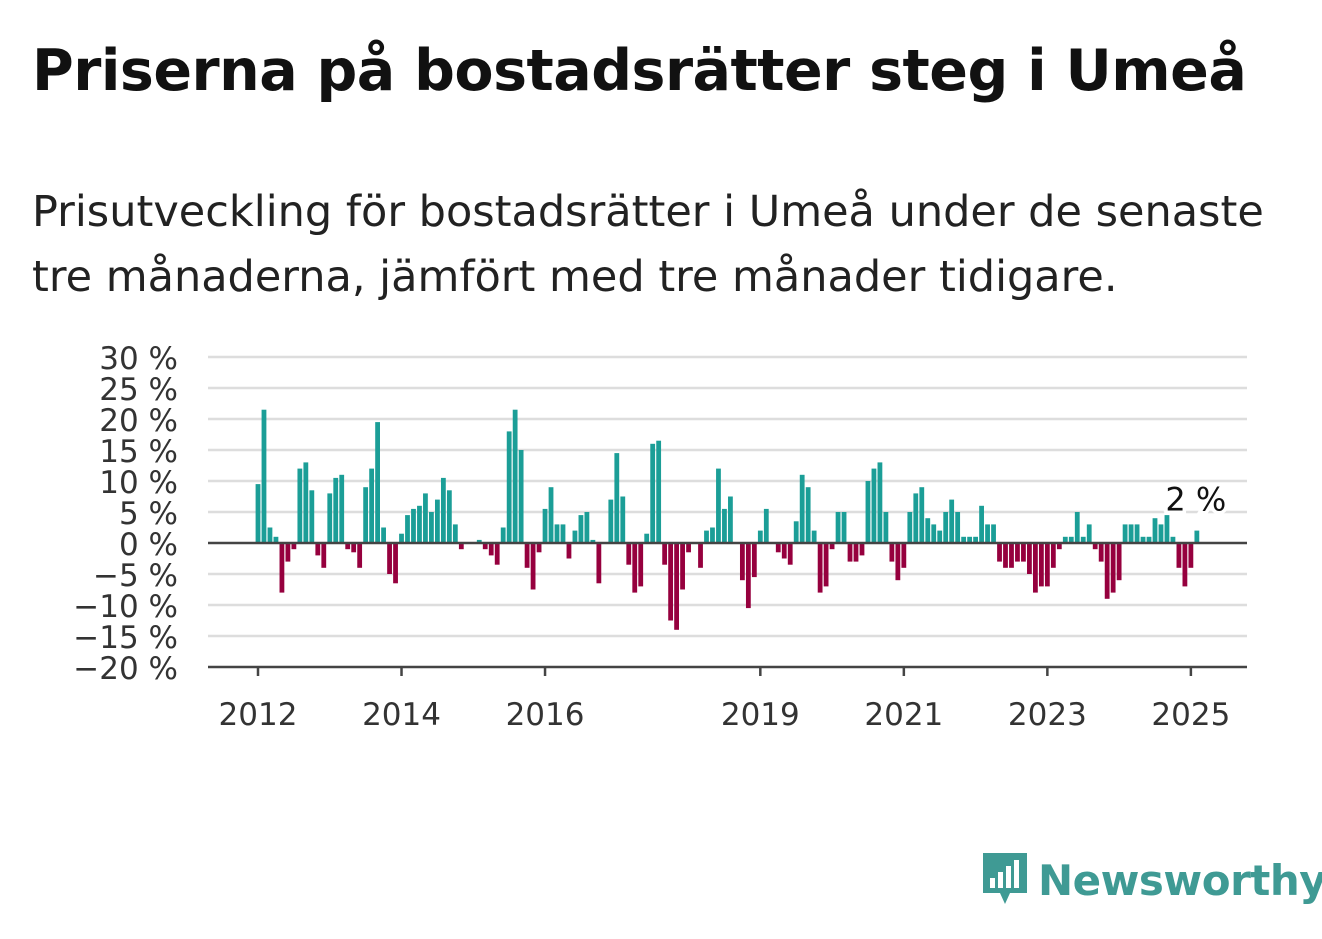 Image resolution: width=1322 pixels, height=939 pixels. Describe the element at coordinates (639, 71) in the screenshot. I see `chart-title: Priserna på bostadsrätter steg i Umeå` at that location.